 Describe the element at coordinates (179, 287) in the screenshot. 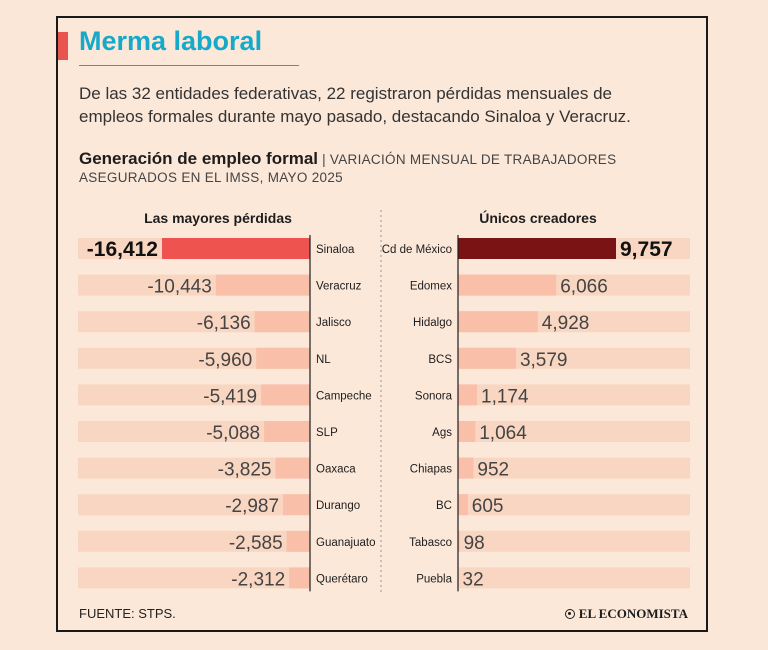

I see `loss-value-label: -10,443` at that location.